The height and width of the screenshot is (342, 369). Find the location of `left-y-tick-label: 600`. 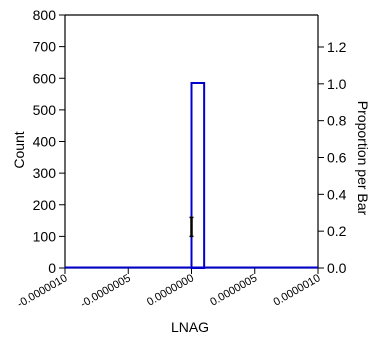

left-y-tick-label: 600 is located at coordinates (45, 78).